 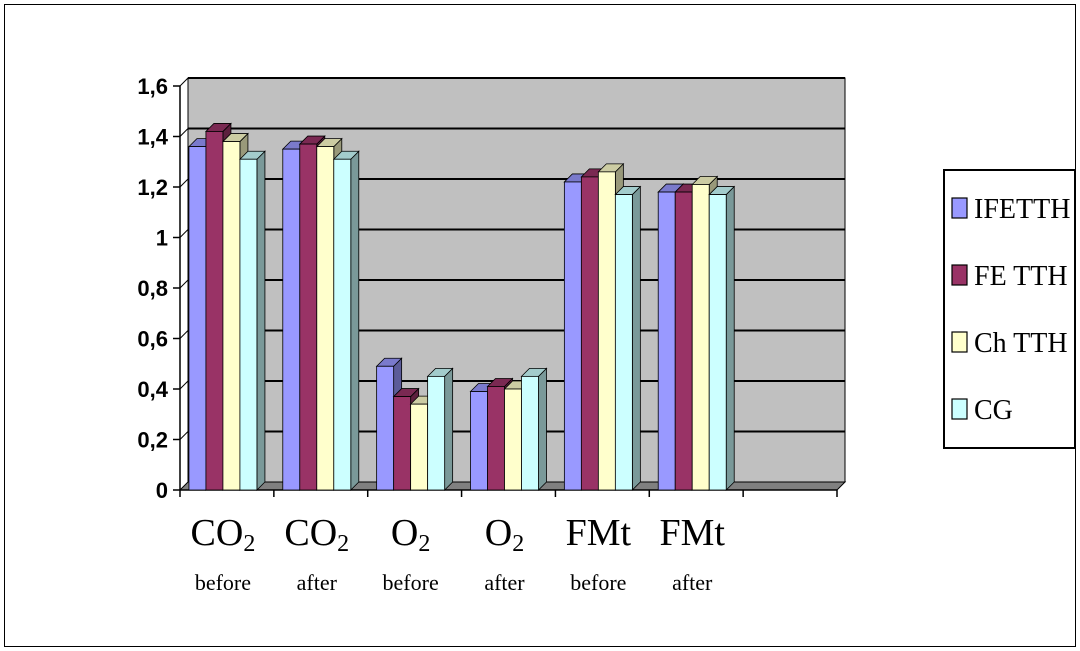 I want to click on legend-label: CG, so click(x=993, y=410).